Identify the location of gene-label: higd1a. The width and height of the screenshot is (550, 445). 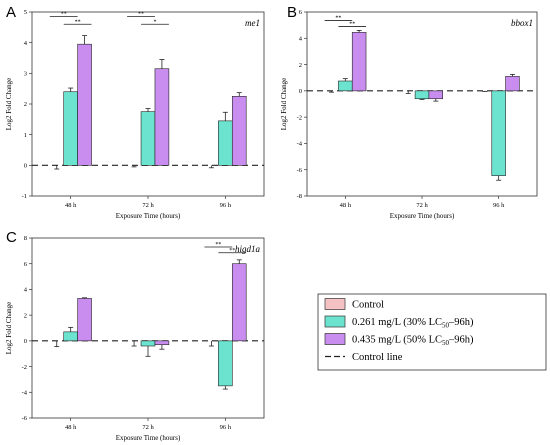
(248, 249).